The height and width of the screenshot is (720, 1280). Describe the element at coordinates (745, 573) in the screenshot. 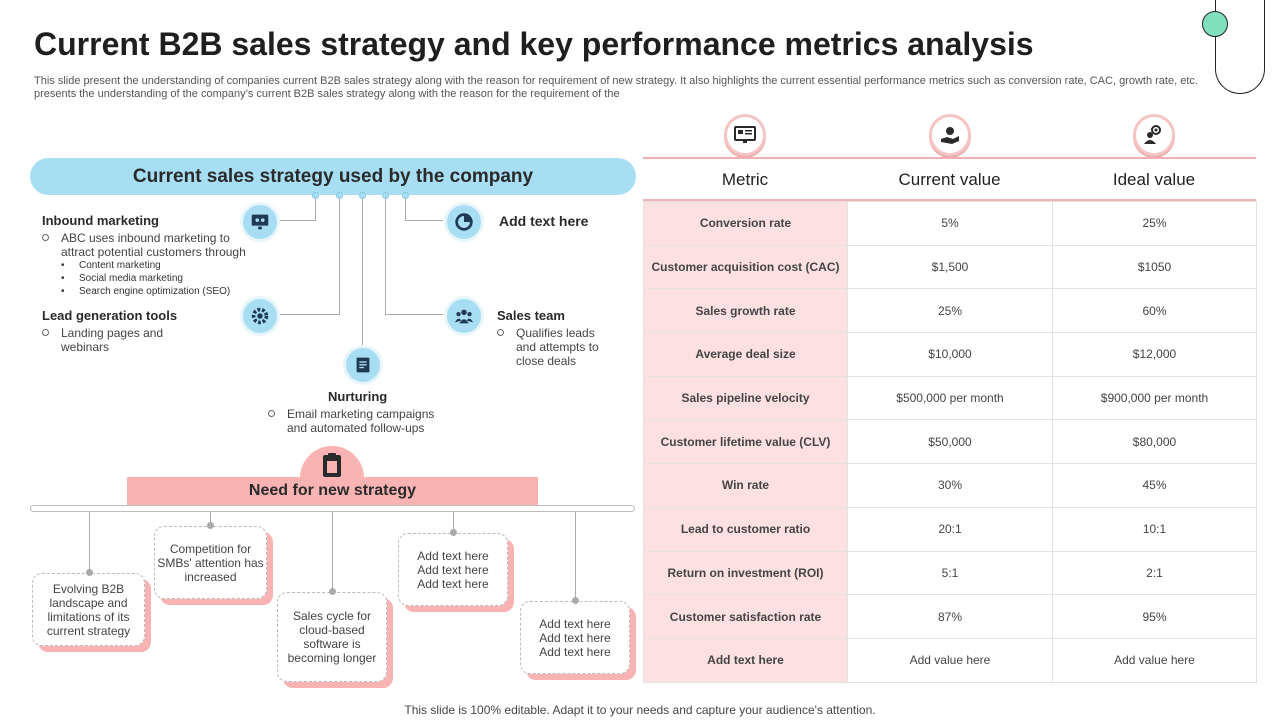

I see `metric-cell: Return on investment (ROI)` at that location.